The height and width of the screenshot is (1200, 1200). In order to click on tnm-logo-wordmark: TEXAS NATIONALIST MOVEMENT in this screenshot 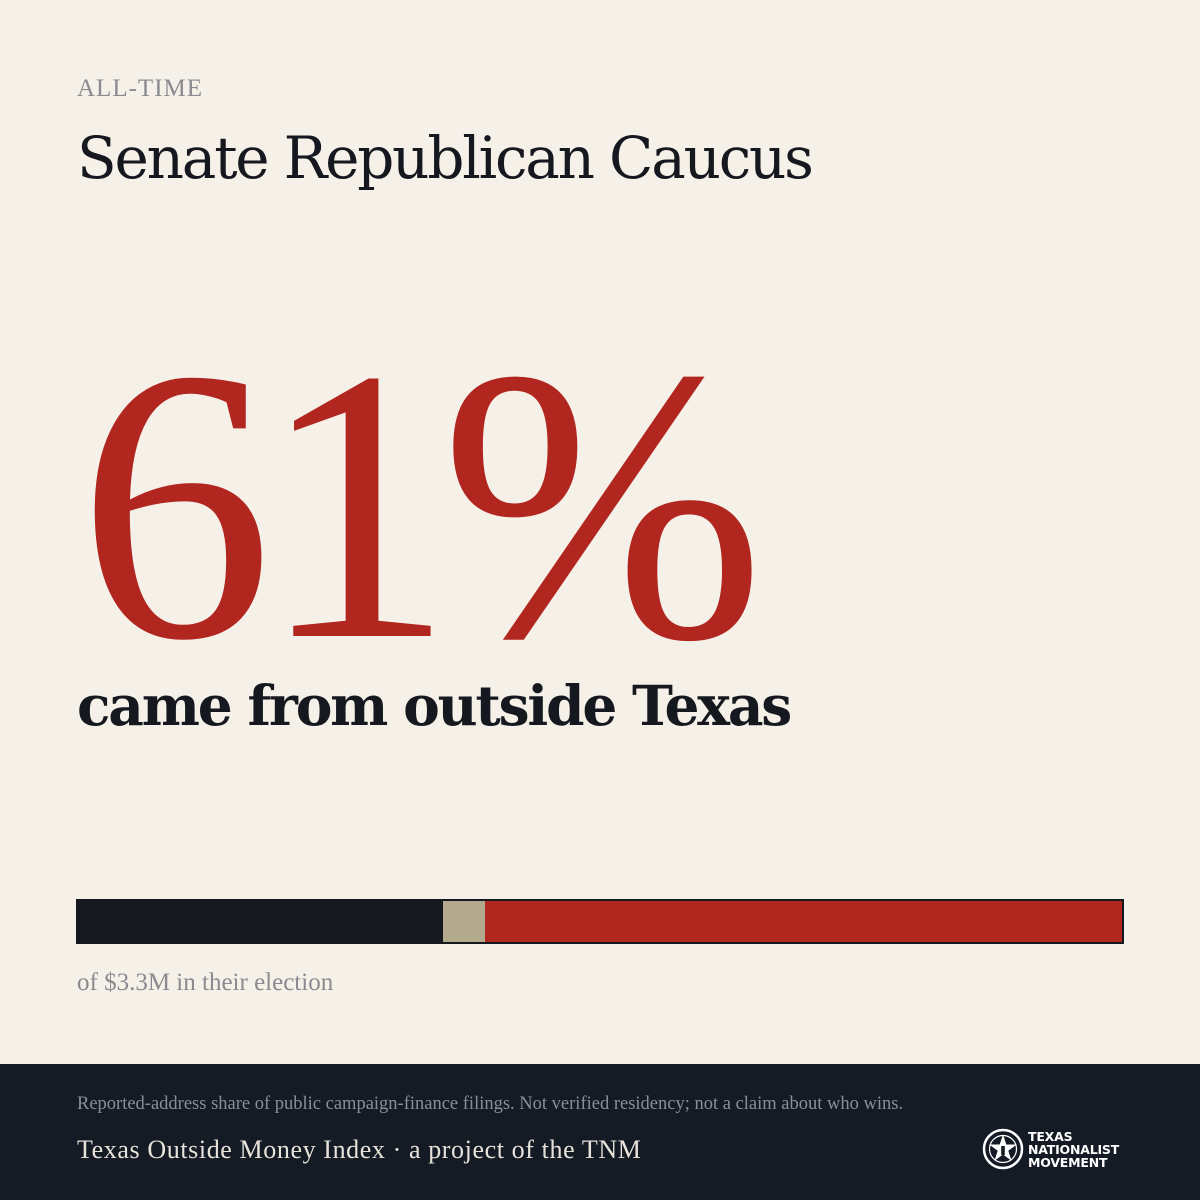, I will do `click(1073, 1149)`.